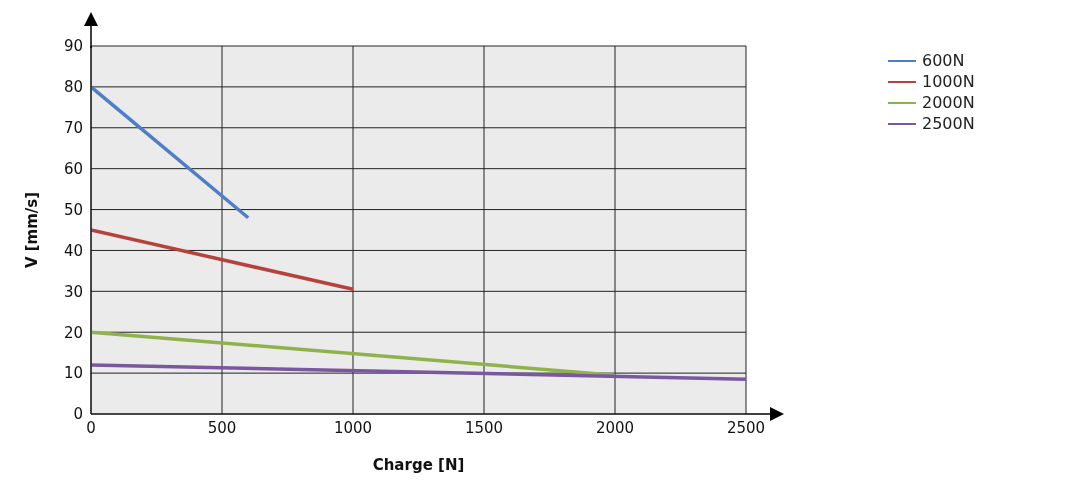 Image resolution: width=1068 pixels, height=486 pixels. Describe the element at coordinates (73, 128) in the screenshot. I see `y-tick-label: 70` at that location.